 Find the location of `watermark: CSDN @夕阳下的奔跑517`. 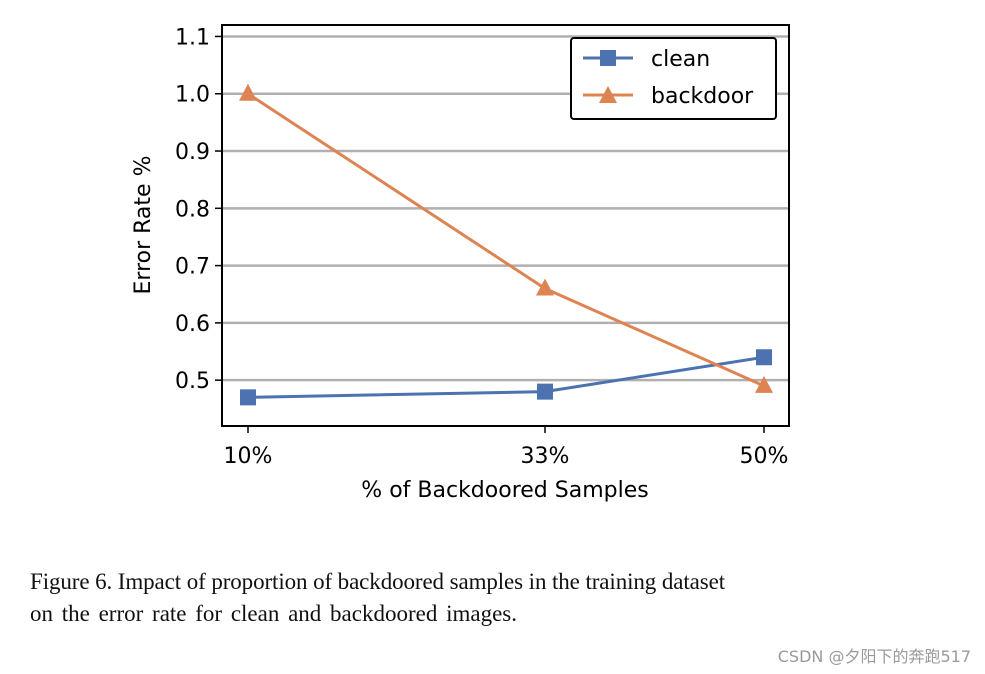

watermark: CSDN @夕阳下的奔跑517 is located at coordinates (874, 656).